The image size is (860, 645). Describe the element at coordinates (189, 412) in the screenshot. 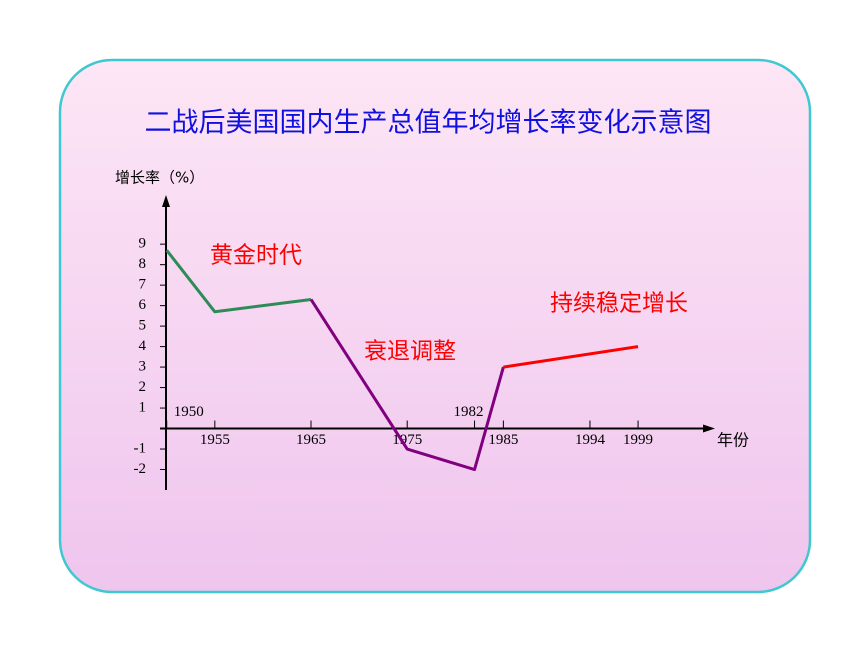

I see `x-tick-label: 1950` at that location.